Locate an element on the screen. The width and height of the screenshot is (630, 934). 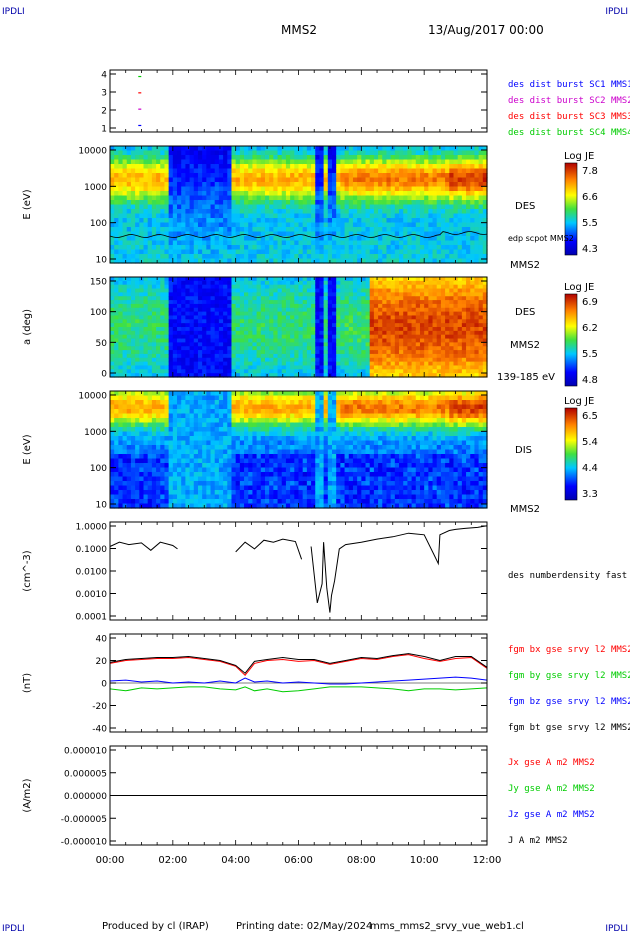
date-title: 13/Aug/2017 00:00 is located at coordinates (486, 30).